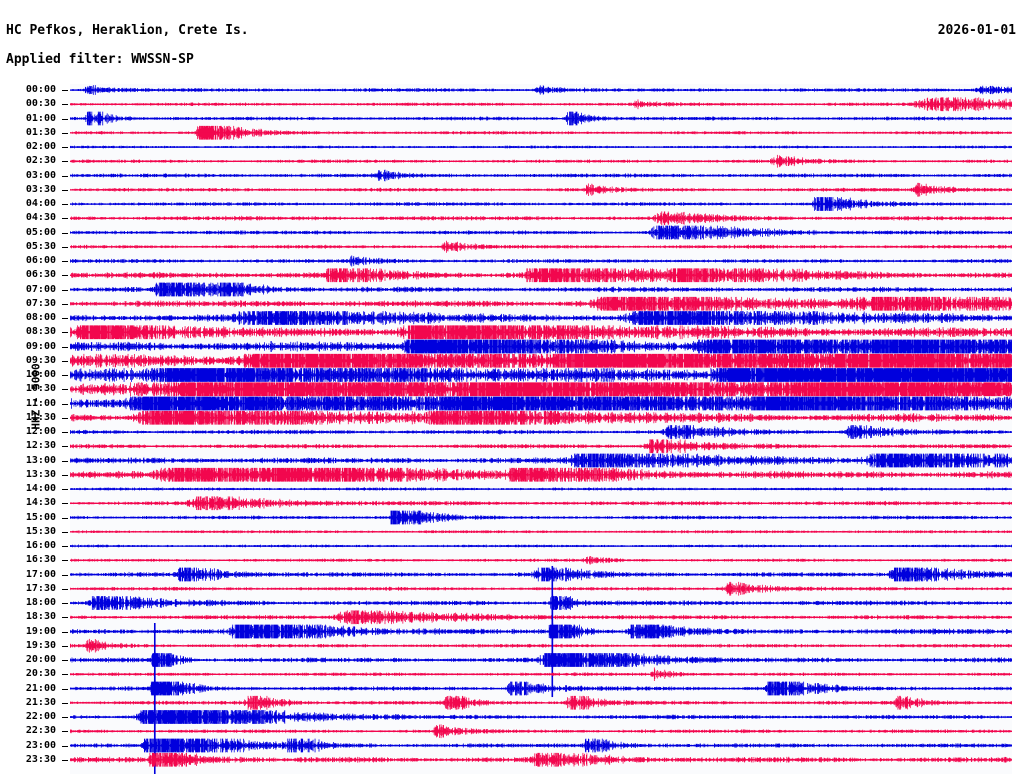 This screenshot has width=1024, height=780. I want to click on time-tick-label: 23:30, so click(40, 759).